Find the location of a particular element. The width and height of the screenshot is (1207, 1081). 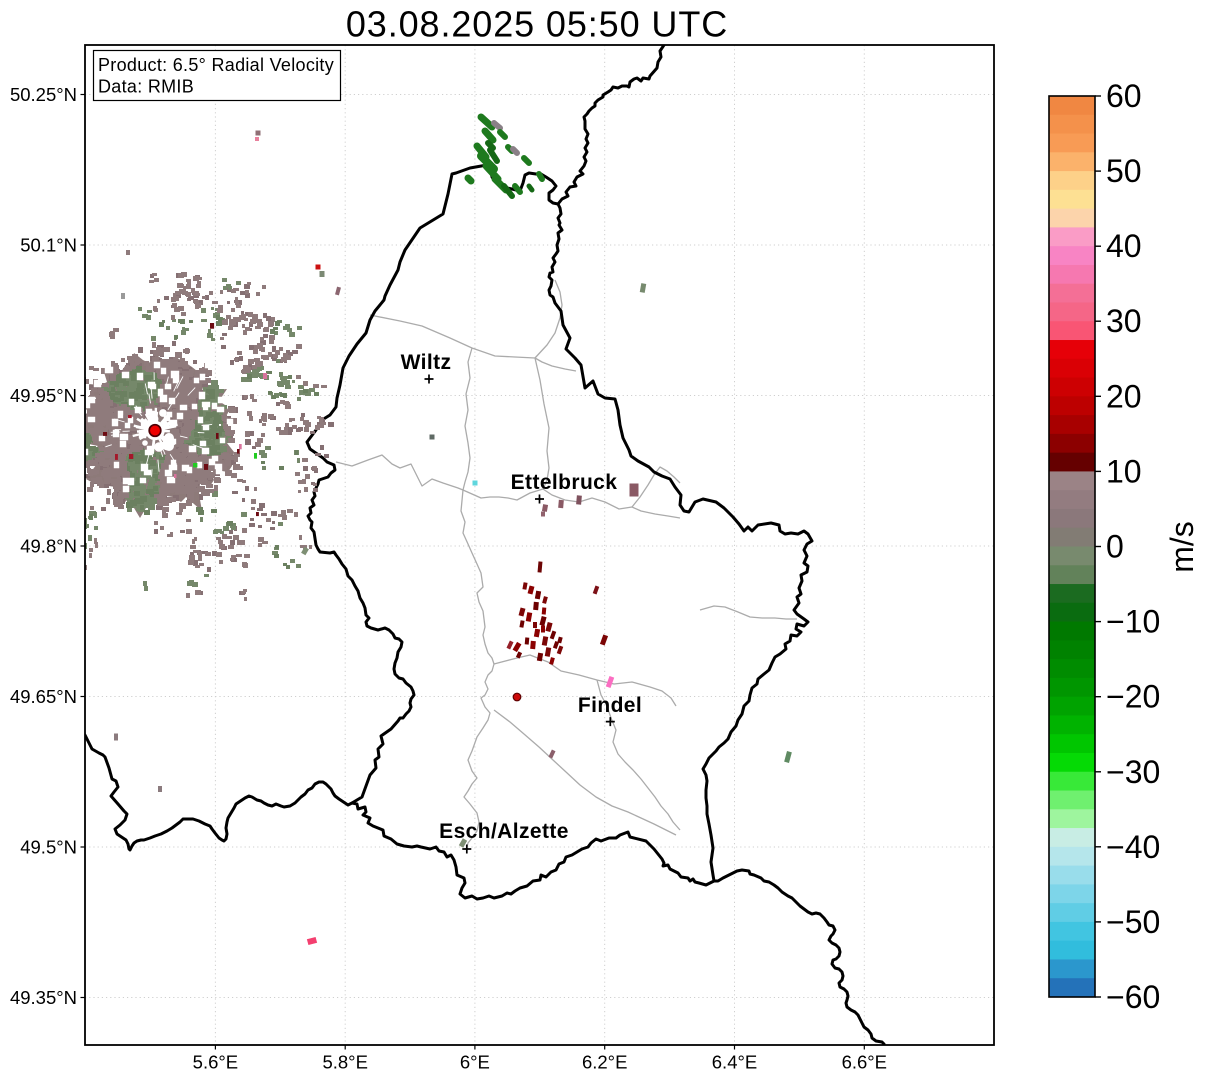

svg-text: 49.35°N is located at coordinates (43, 997).